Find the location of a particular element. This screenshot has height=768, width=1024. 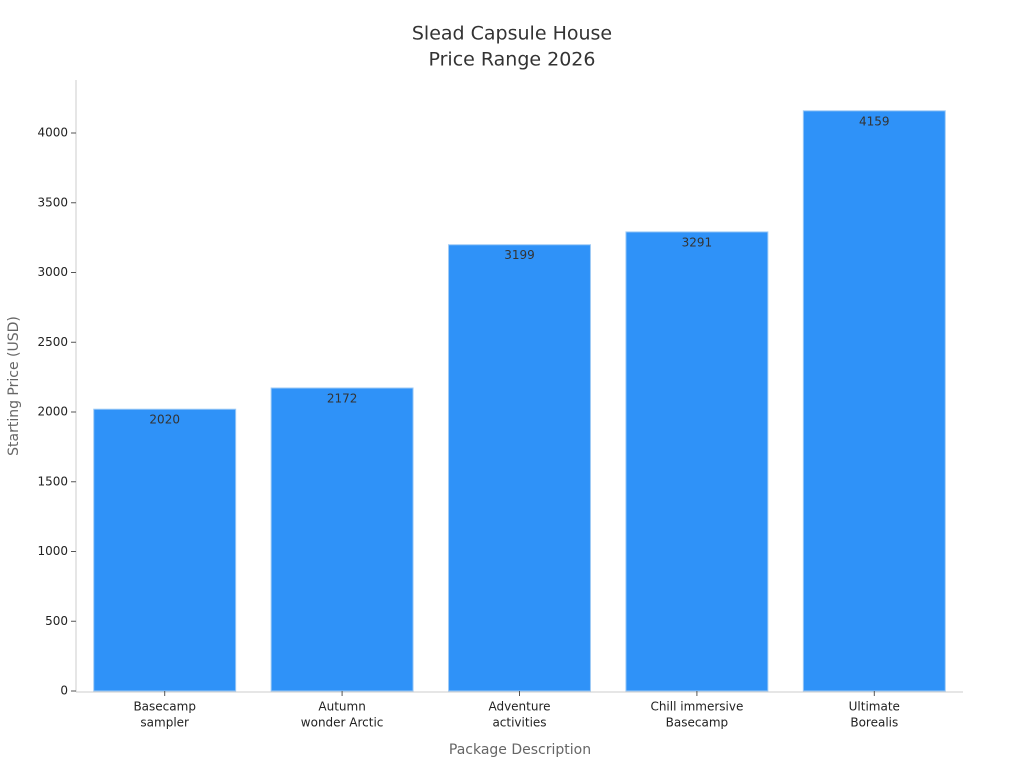

y-tick-label: 2500 is located at coordinates (52, 342).